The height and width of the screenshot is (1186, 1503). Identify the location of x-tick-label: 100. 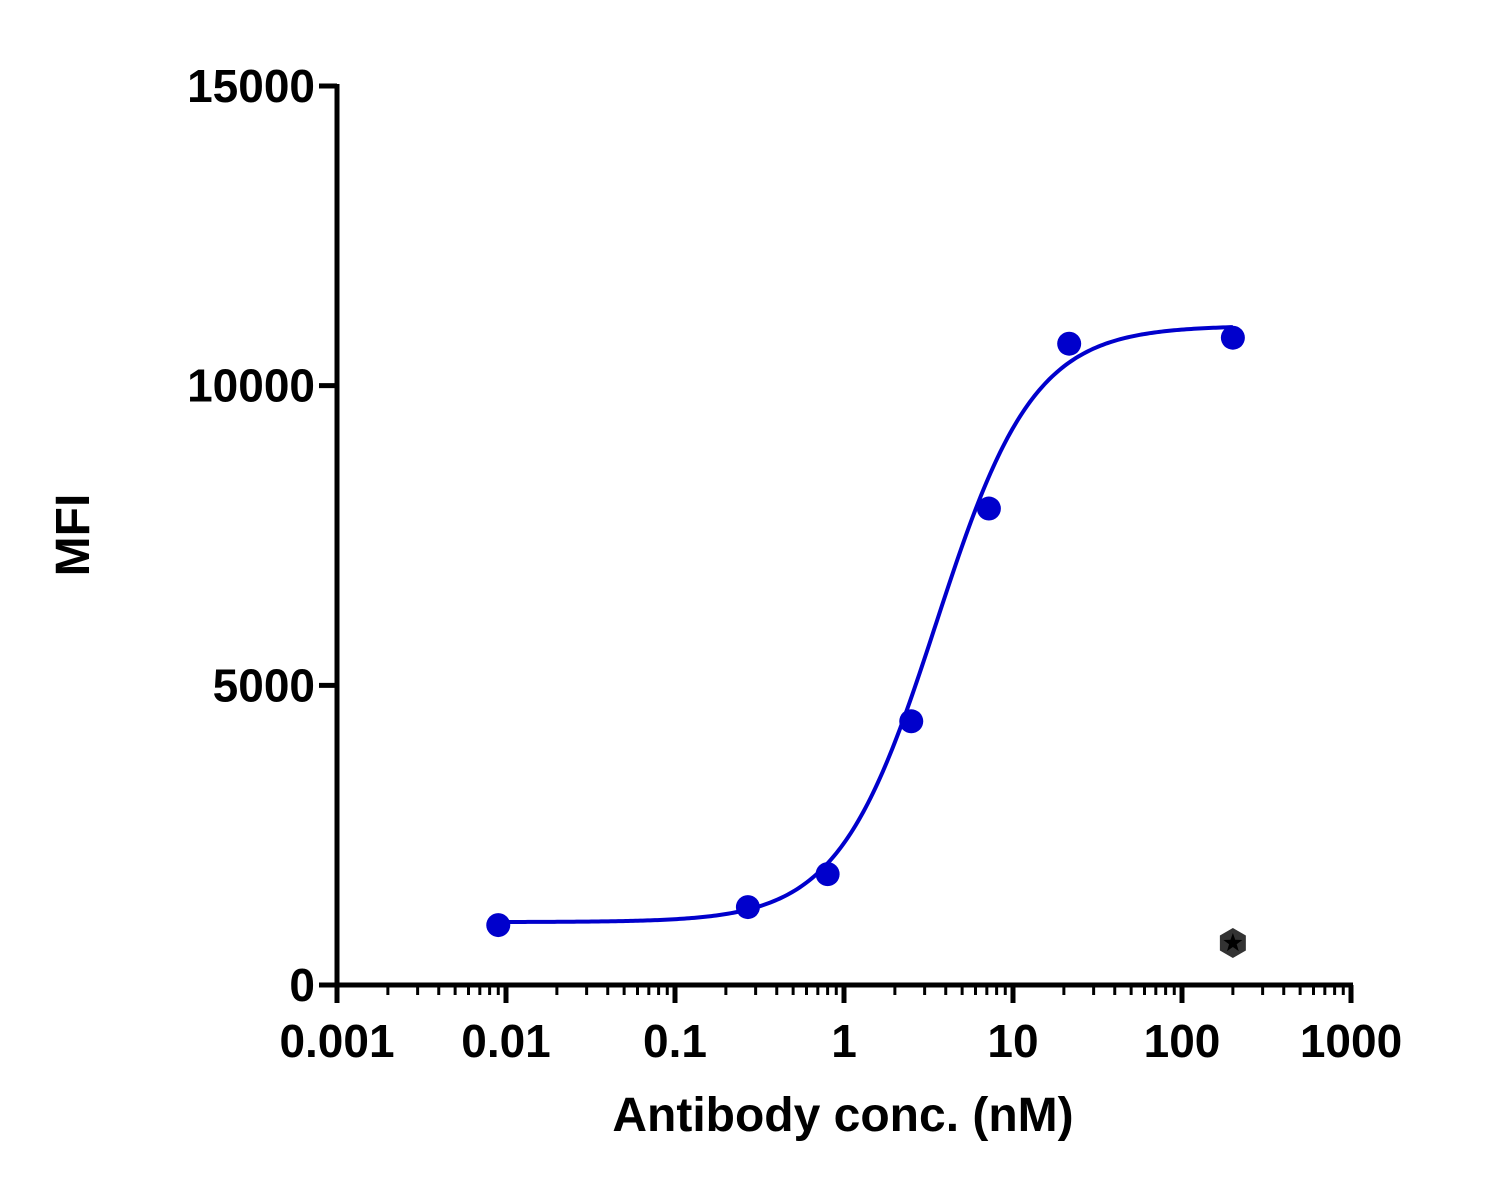
(1182, 1041).